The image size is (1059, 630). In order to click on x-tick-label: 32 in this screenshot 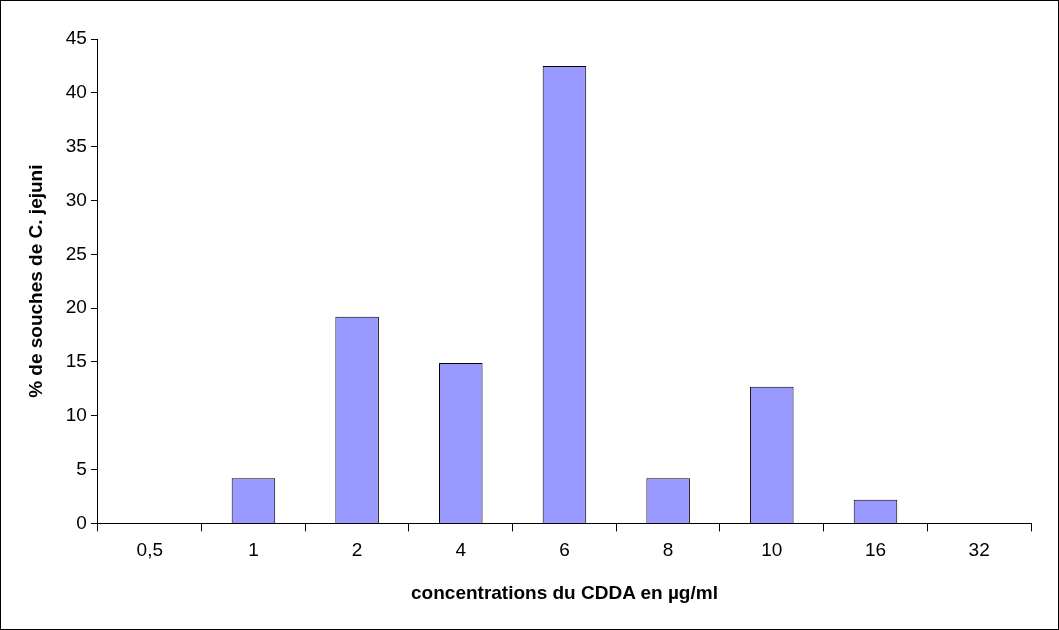, I will do `click(979, 550)`.